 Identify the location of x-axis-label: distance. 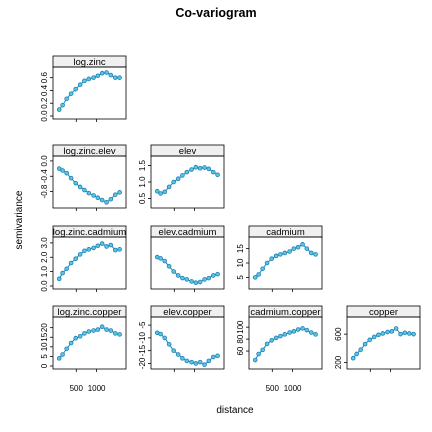
(235, 410).